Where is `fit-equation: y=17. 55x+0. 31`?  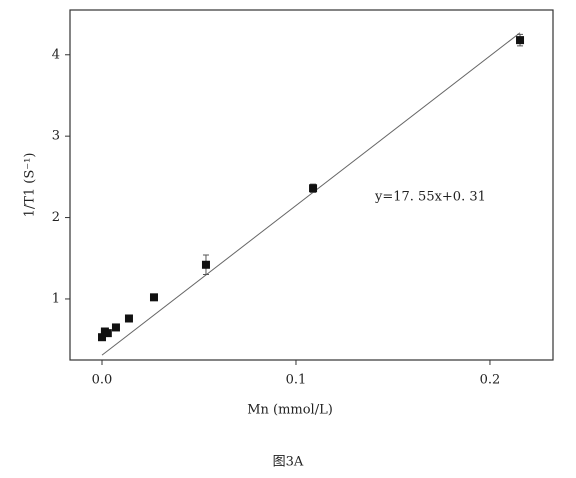
fit-equation: y=17. 55x+0. 31 is located at coordinates (430, 197).